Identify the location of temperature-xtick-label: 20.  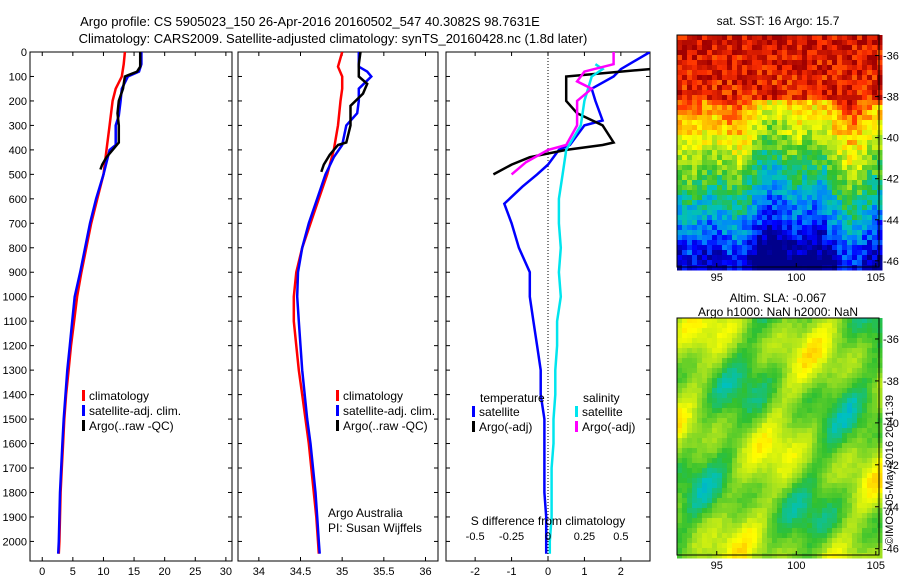
(165, 572).